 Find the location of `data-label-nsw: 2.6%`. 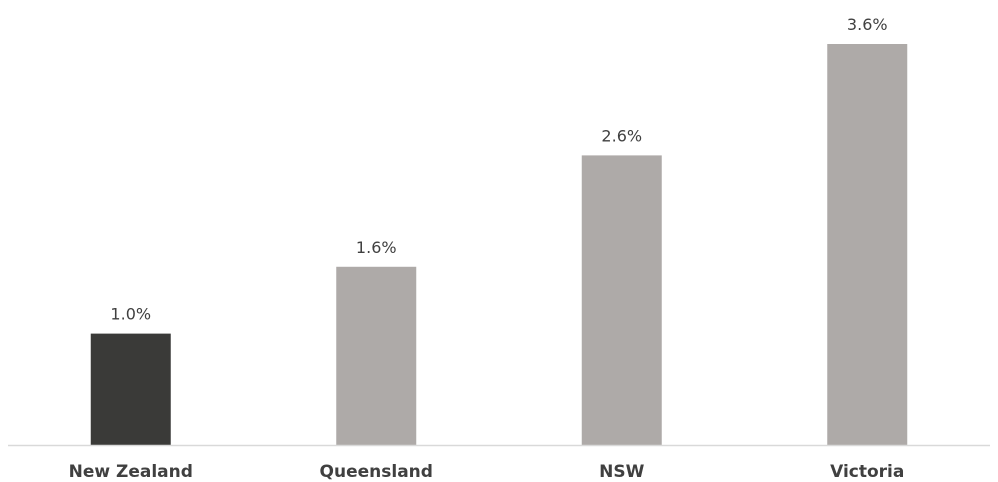

data-label-nsw: 2.6% is located at coordinates (621, 135).